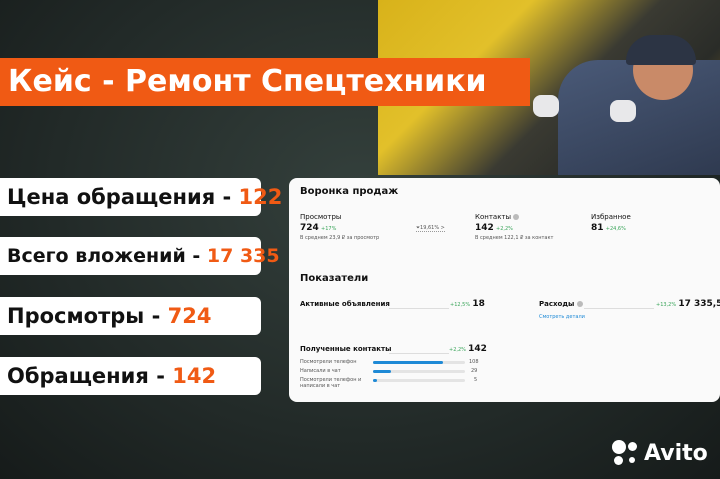 This screenshot has height=479, width=720. Describe the element at coordinates (340, 238) in the screenshot. I see `views-sub: В среднем 23,9 ₽ за просмотр` at that location.